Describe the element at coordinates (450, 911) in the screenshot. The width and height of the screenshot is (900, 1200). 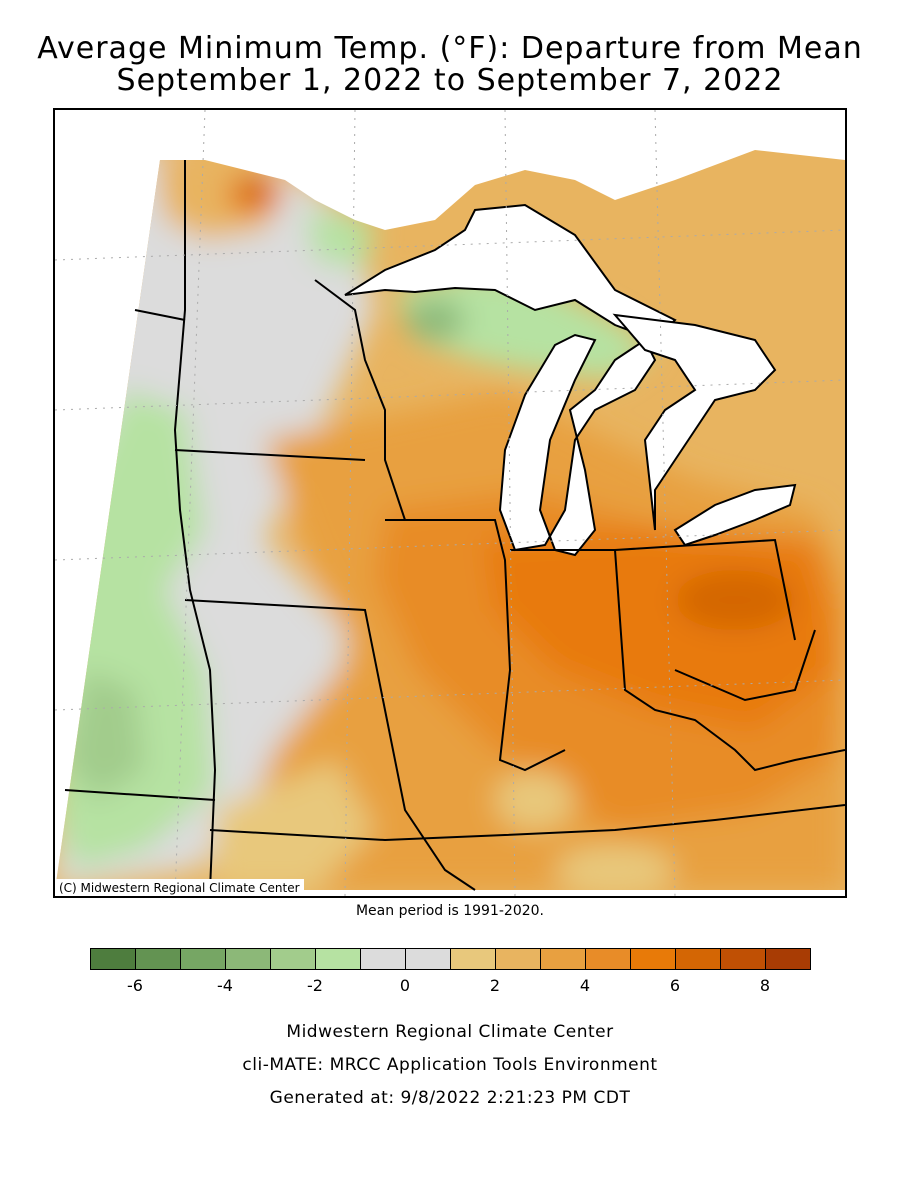
I see `mean-period-note: Mean period is 1991-2020.` at that location.